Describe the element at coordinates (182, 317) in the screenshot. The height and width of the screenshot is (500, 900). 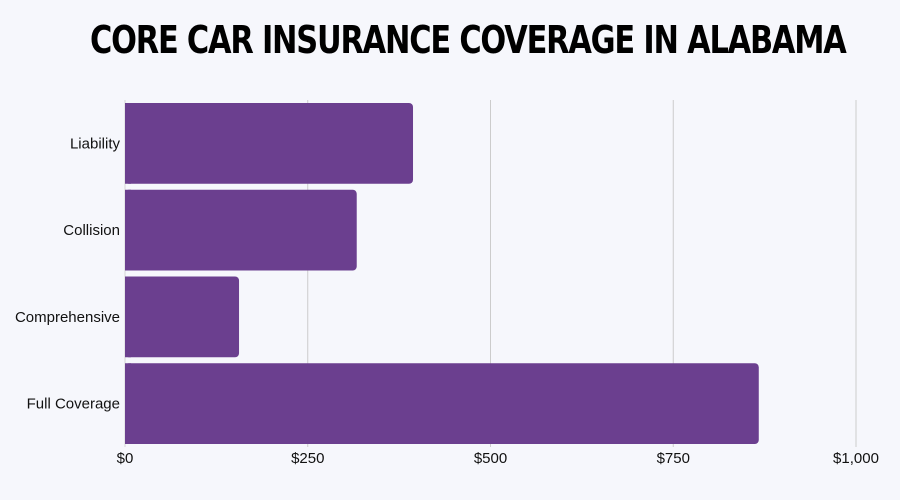
I see `bar-comprehensive` at that location.